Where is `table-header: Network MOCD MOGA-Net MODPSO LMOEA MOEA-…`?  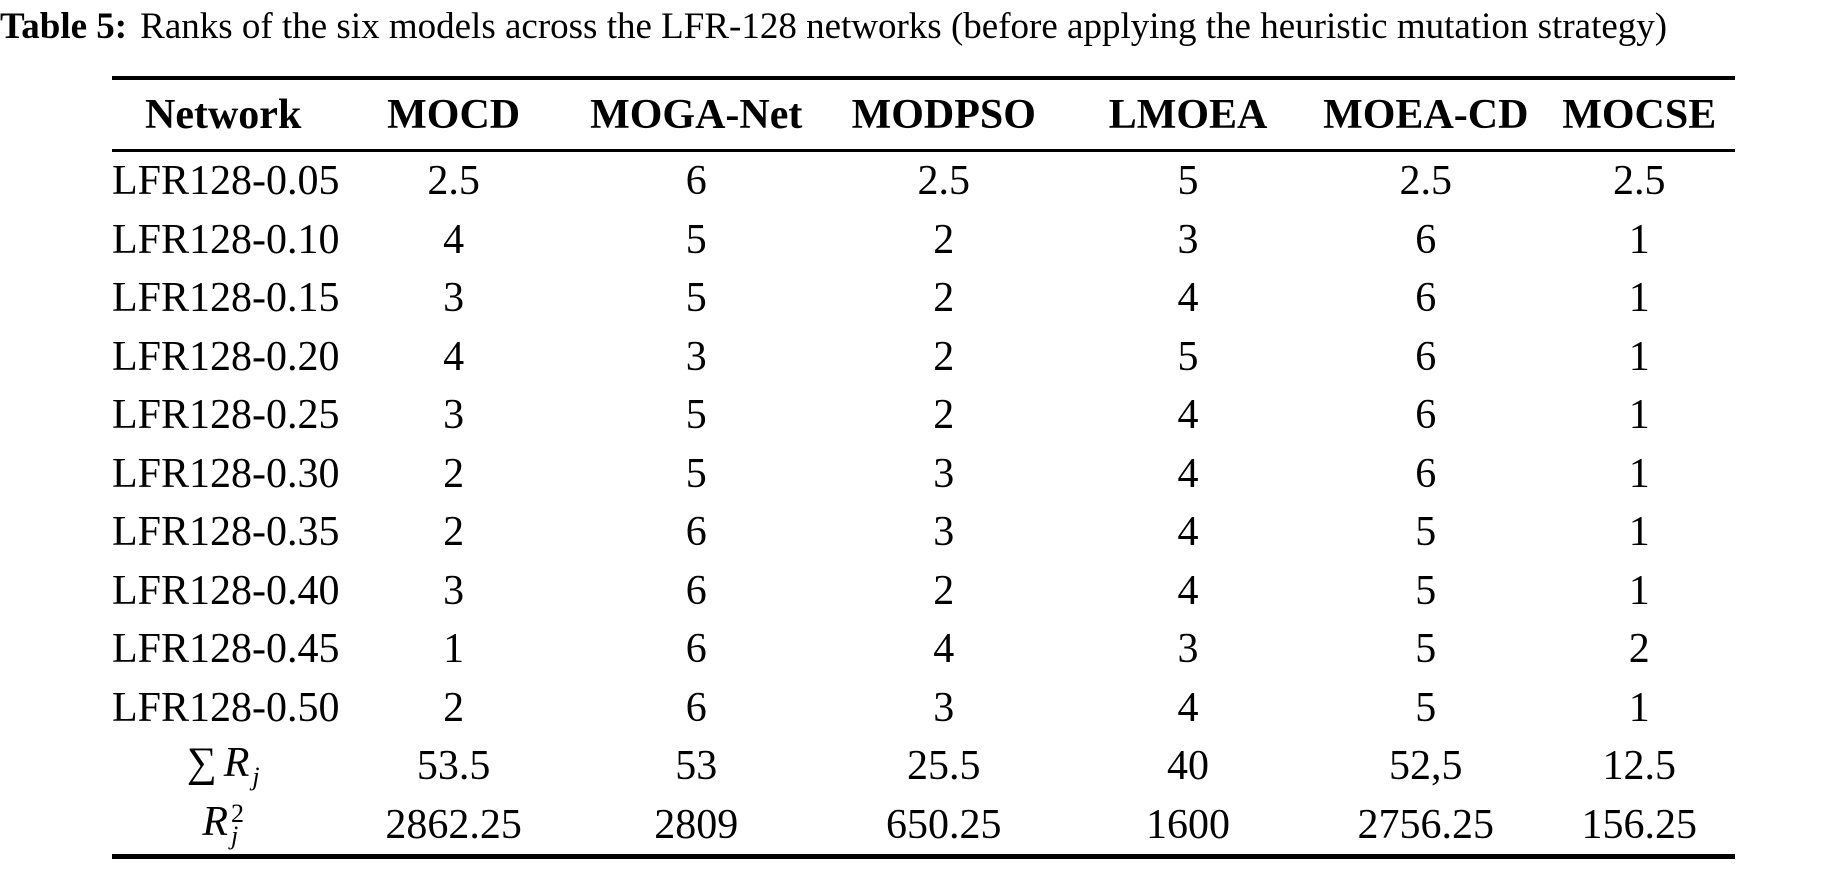
table-header: Network MOCD MOGA-Net MODPSO LMOEA MOEA-… is located at coordinates (923, 115).